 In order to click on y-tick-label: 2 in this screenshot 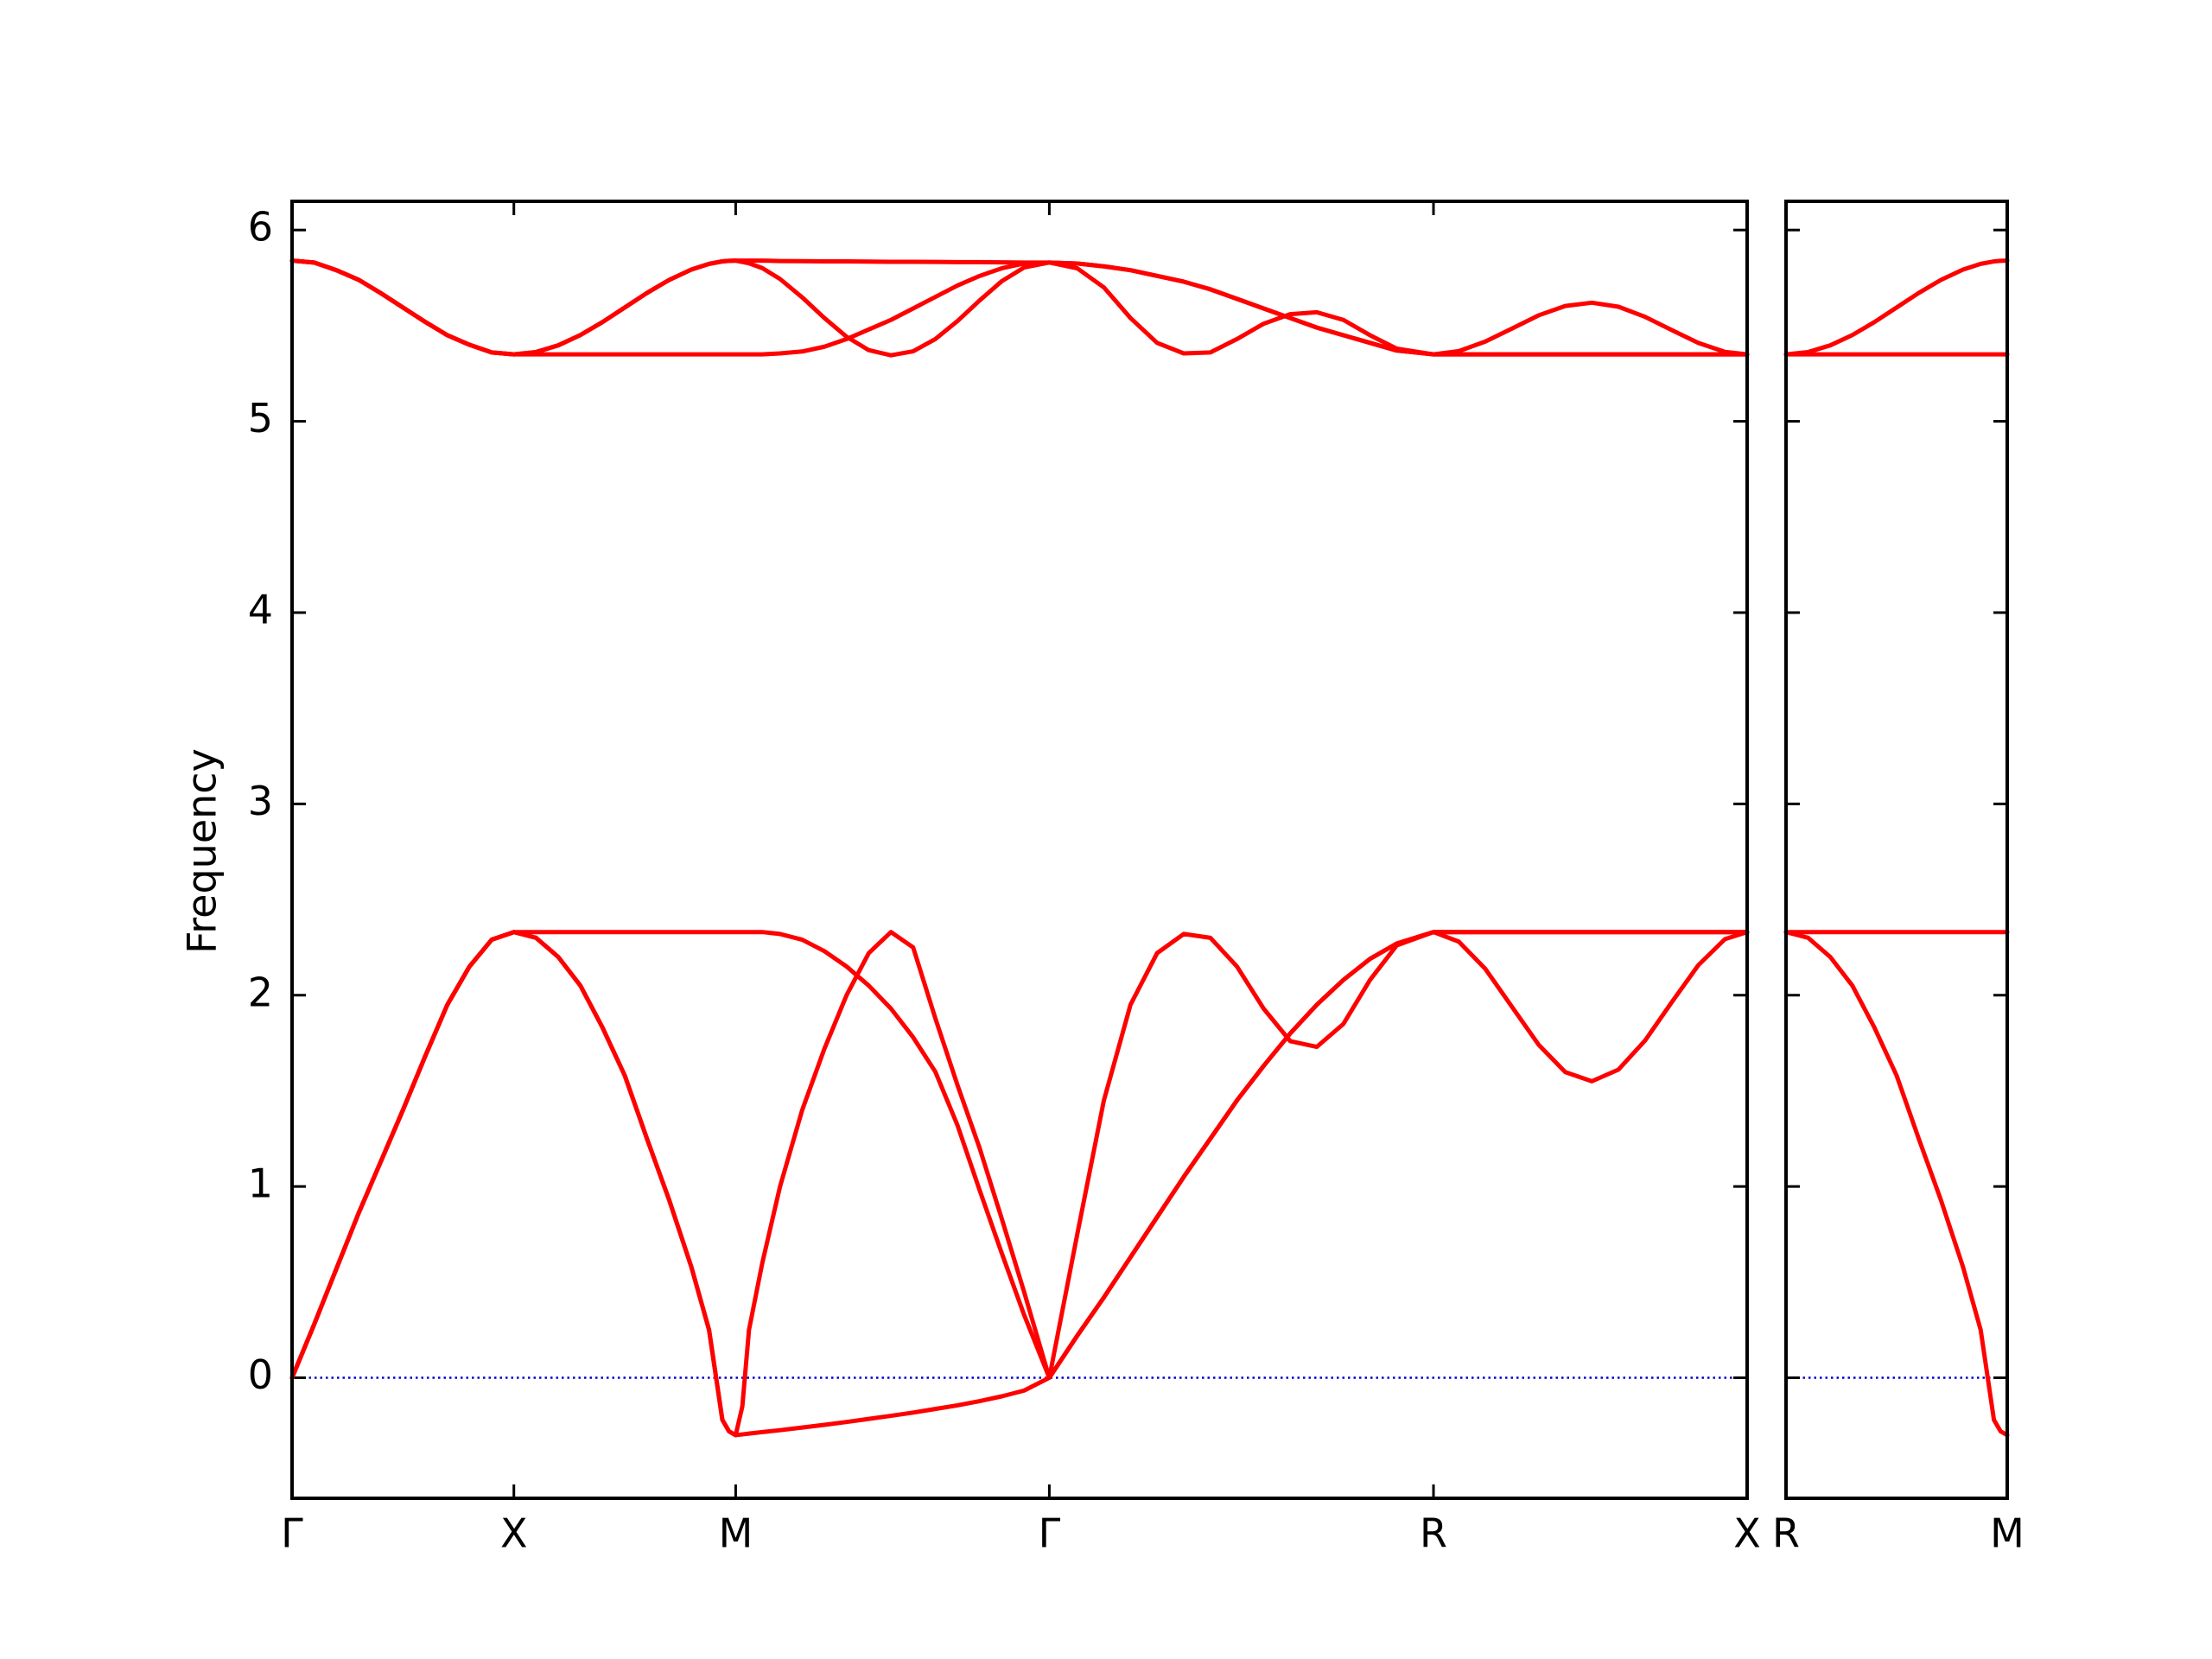, I will do `click(260, 992)`.